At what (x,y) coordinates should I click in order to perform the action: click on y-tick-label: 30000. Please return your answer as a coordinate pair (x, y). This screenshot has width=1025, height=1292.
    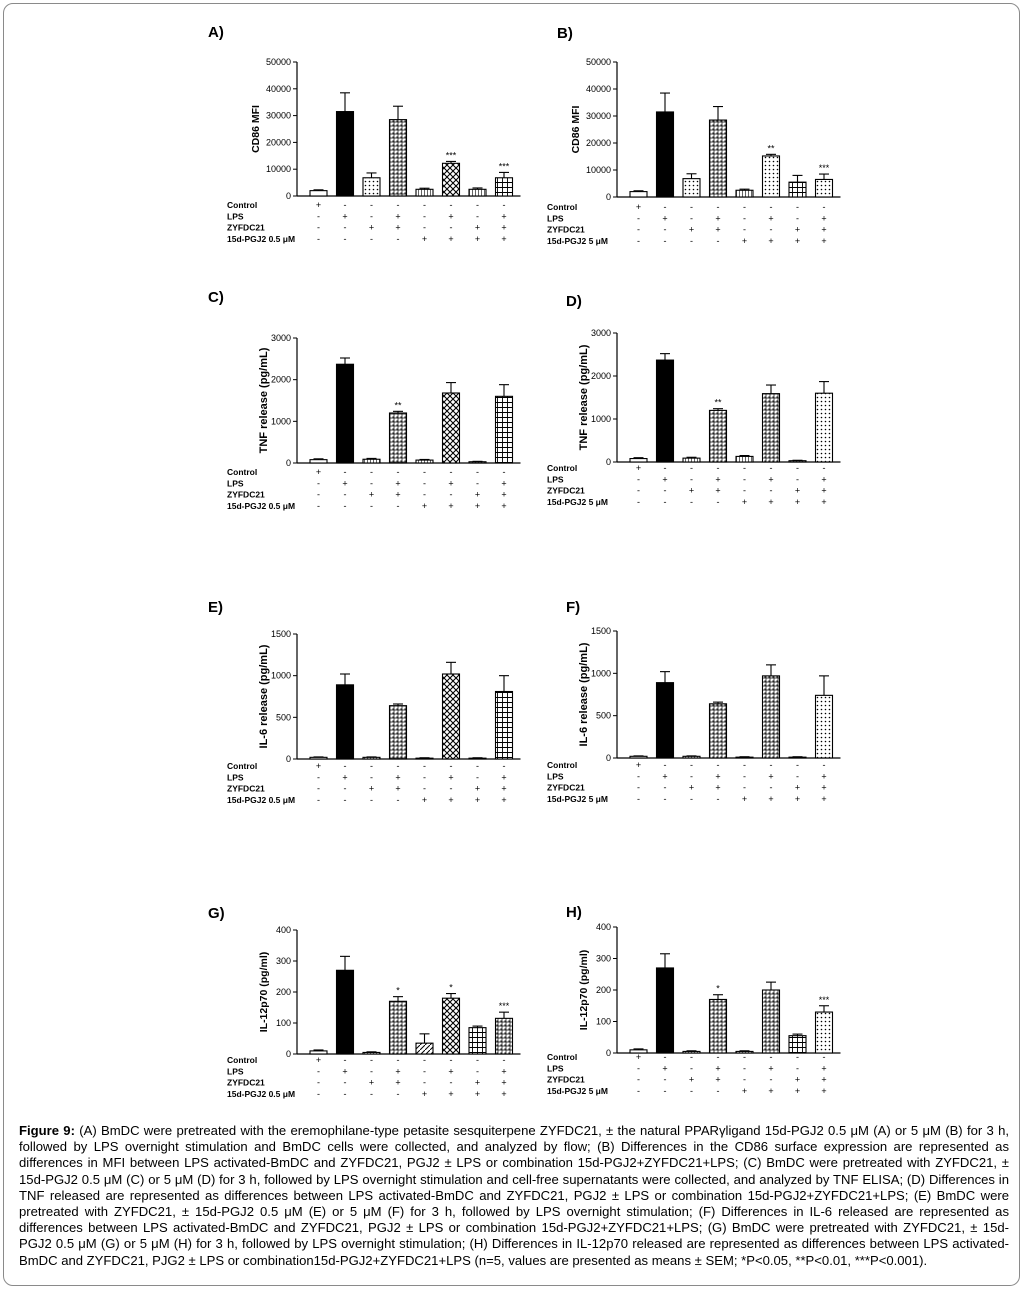
    Looking at the image, I should click on (278, 116).